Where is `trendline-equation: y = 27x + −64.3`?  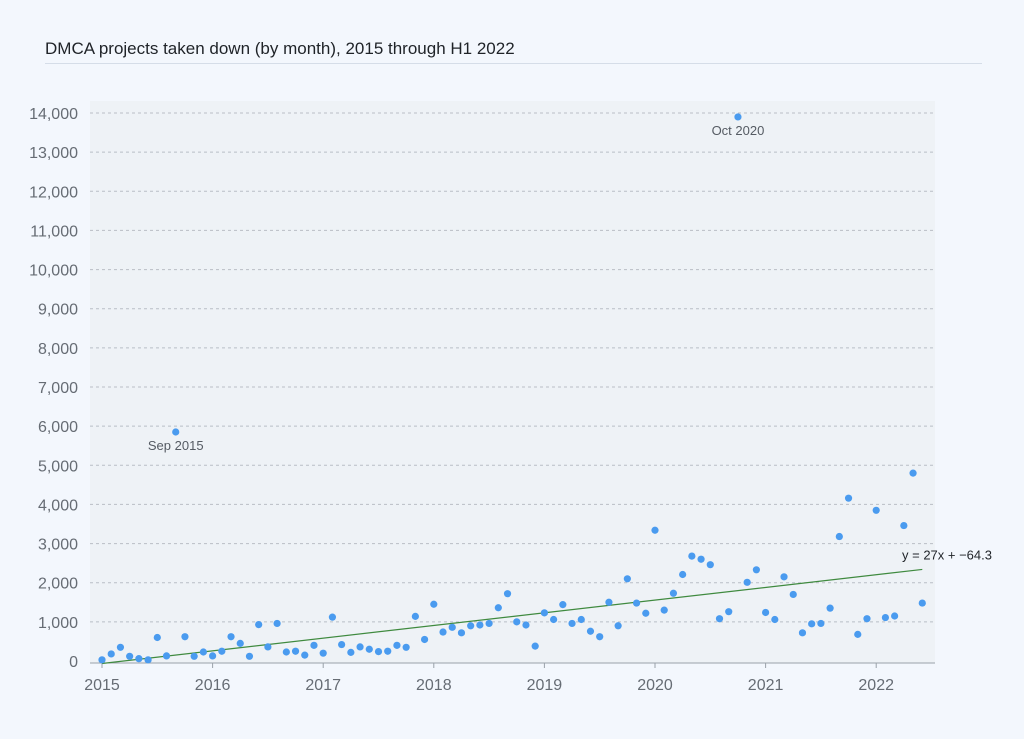 trendline-equation: y = 27x + −64.3 is located at coordinates (947, 554).